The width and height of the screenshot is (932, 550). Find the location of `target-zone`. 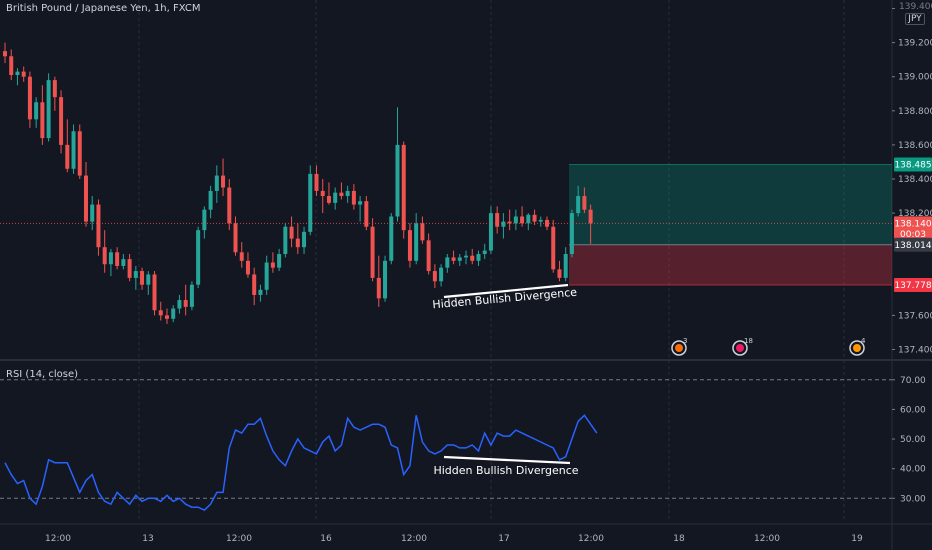

target-zone is located at coordinates (730, 204).